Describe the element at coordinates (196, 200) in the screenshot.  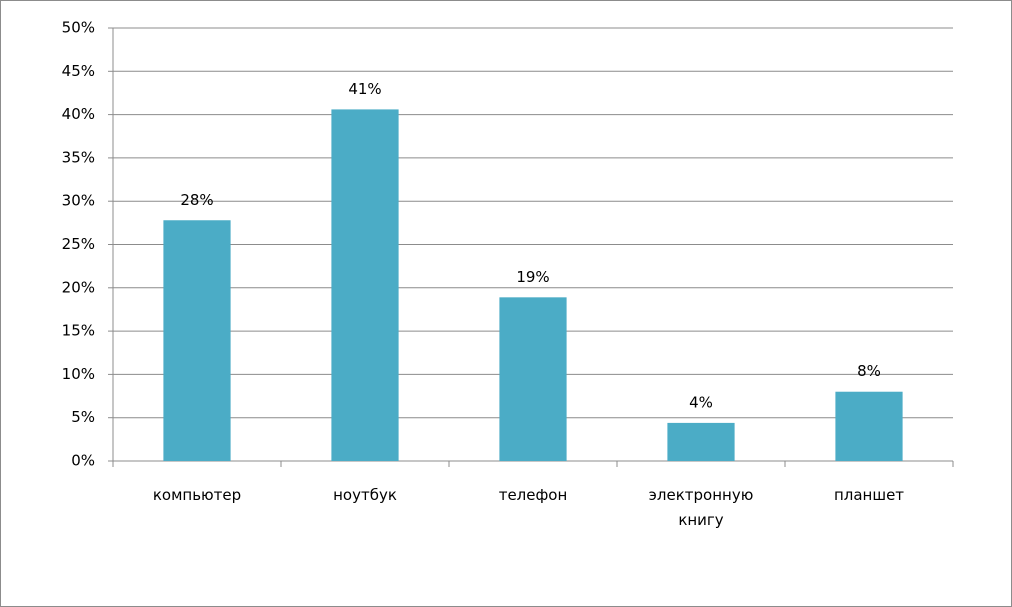
I see `data-label: 28%` at that location.